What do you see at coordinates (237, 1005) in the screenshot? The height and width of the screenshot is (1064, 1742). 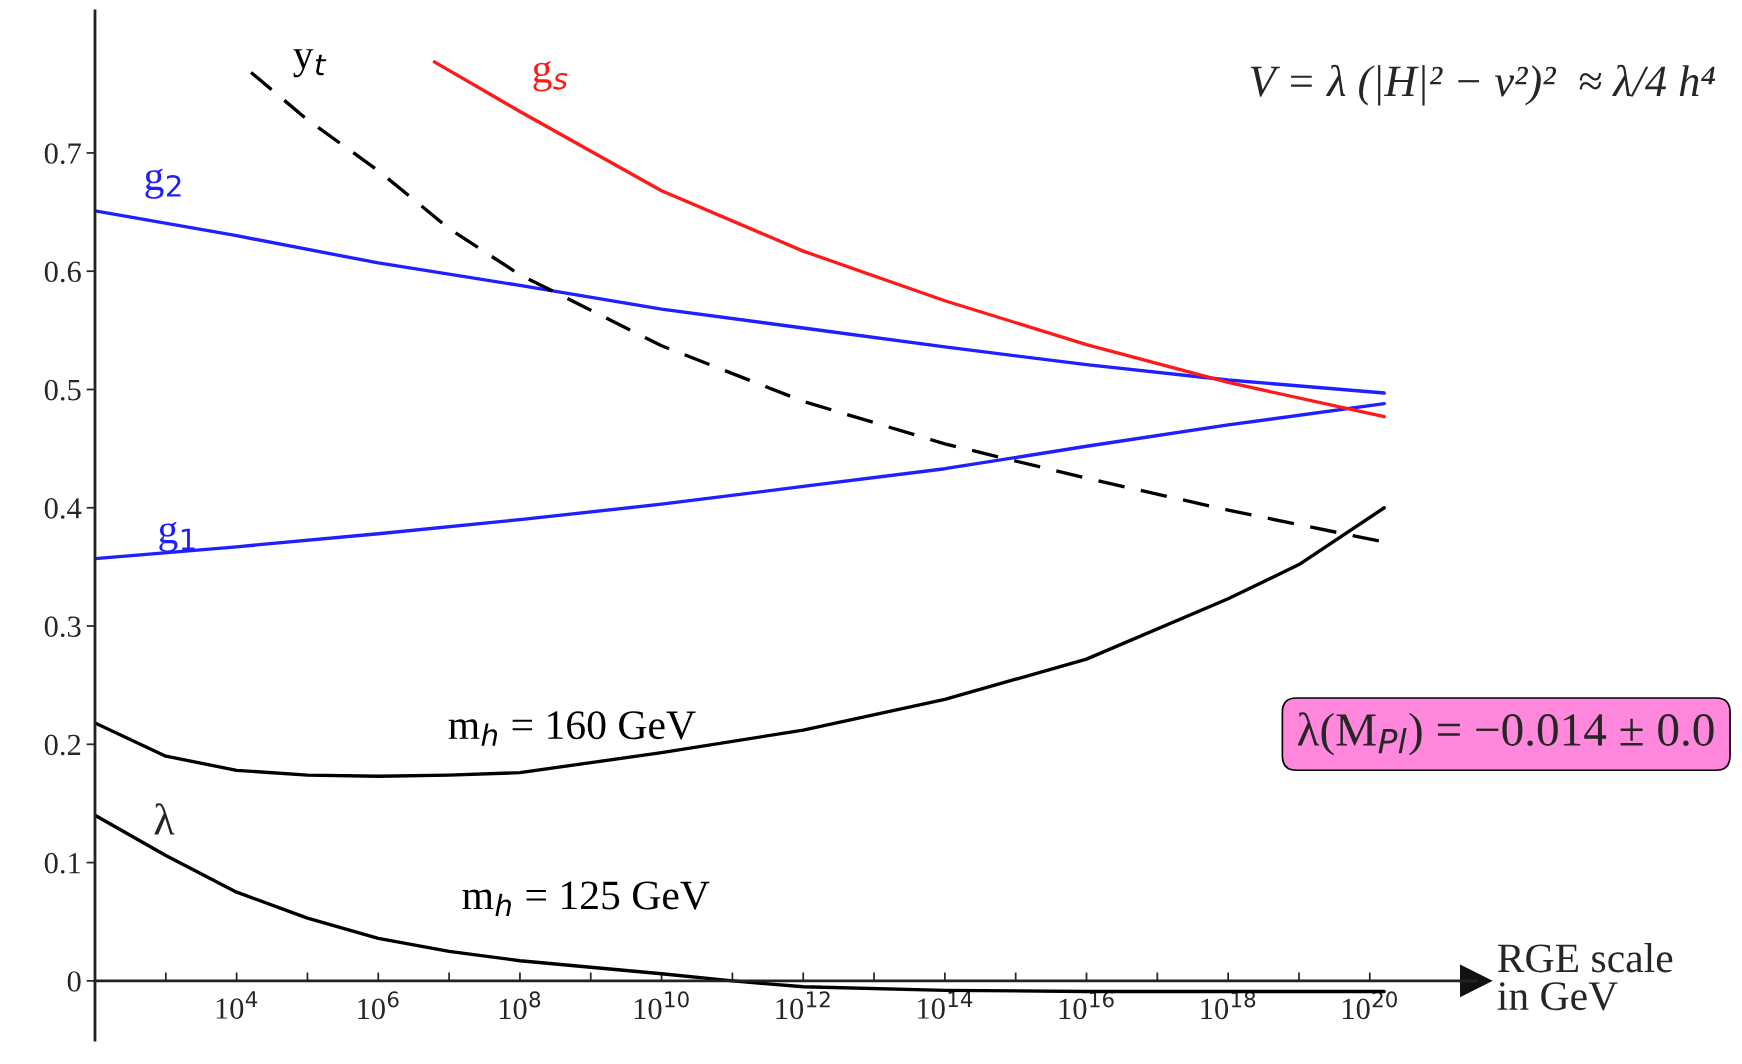 I see `x-tick-label: 10$^{4}$` at bounding box center [237, 1005].